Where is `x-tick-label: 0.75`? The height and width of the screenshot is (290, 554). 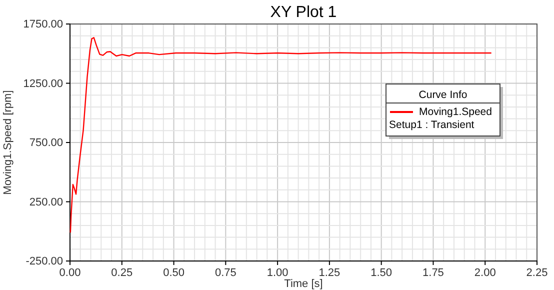 x-tick-label: 0.75 is located at coordinates (225, 272).